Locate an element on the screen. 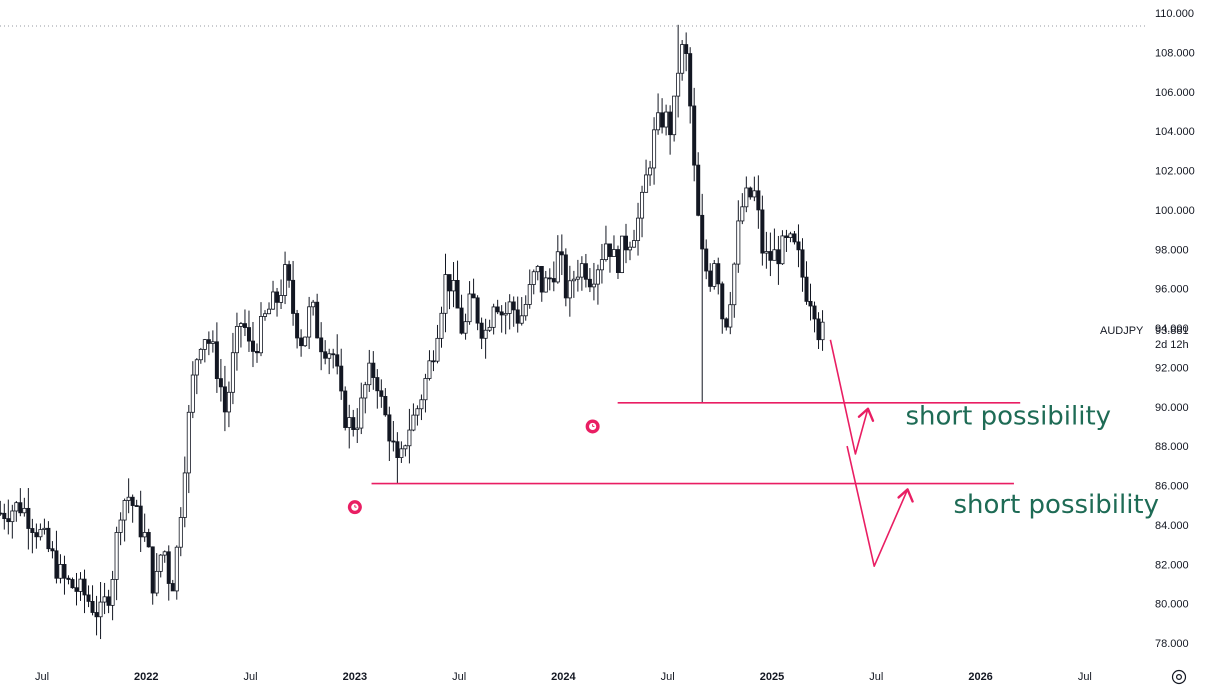 The width and height of the screenshot is (1206, 695). gear-icon is located at coordinates (1179, 677).